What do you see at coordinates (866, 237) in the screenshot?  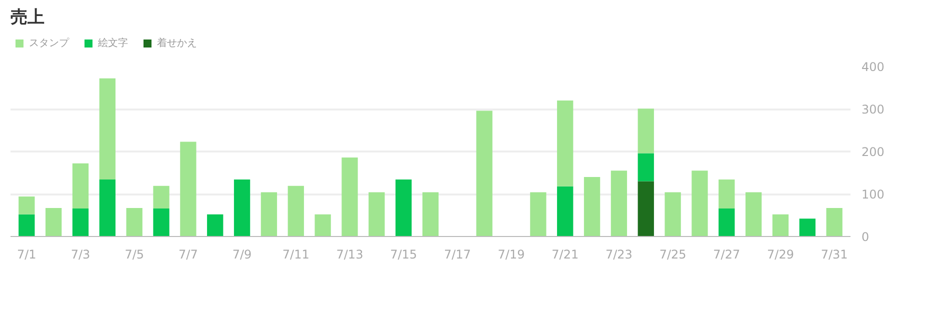 I see `y-tick-label: 0` at bounding box center [866, 237].